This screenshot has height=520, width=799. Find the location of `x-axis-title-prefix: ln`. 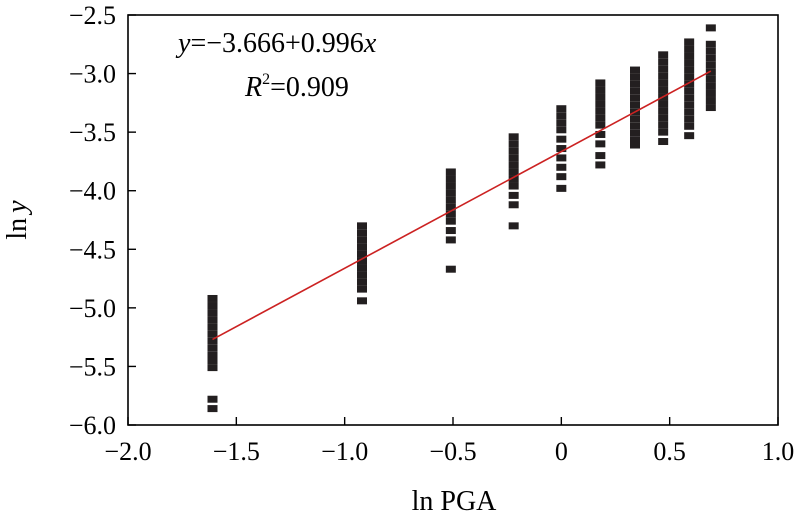

x-axis-title-prefix: ln is located at coordinates (423, 501).